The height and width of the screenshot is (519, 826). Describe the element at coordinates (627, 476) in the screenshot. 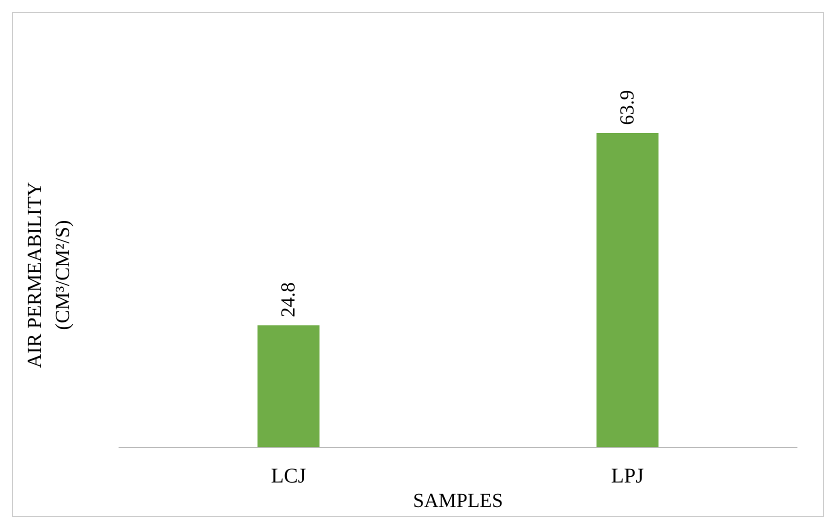

I see `x-tick-label: LPJ` at that location.